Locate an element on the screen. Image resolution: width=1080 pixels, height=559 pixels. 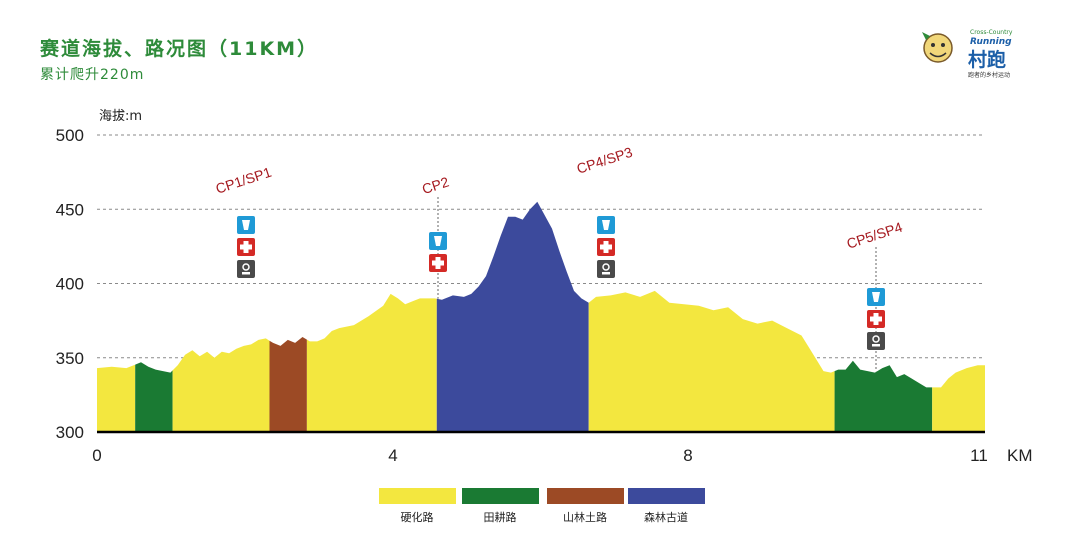
legend-label: 山林土路 is located at coordinates (585, 517).